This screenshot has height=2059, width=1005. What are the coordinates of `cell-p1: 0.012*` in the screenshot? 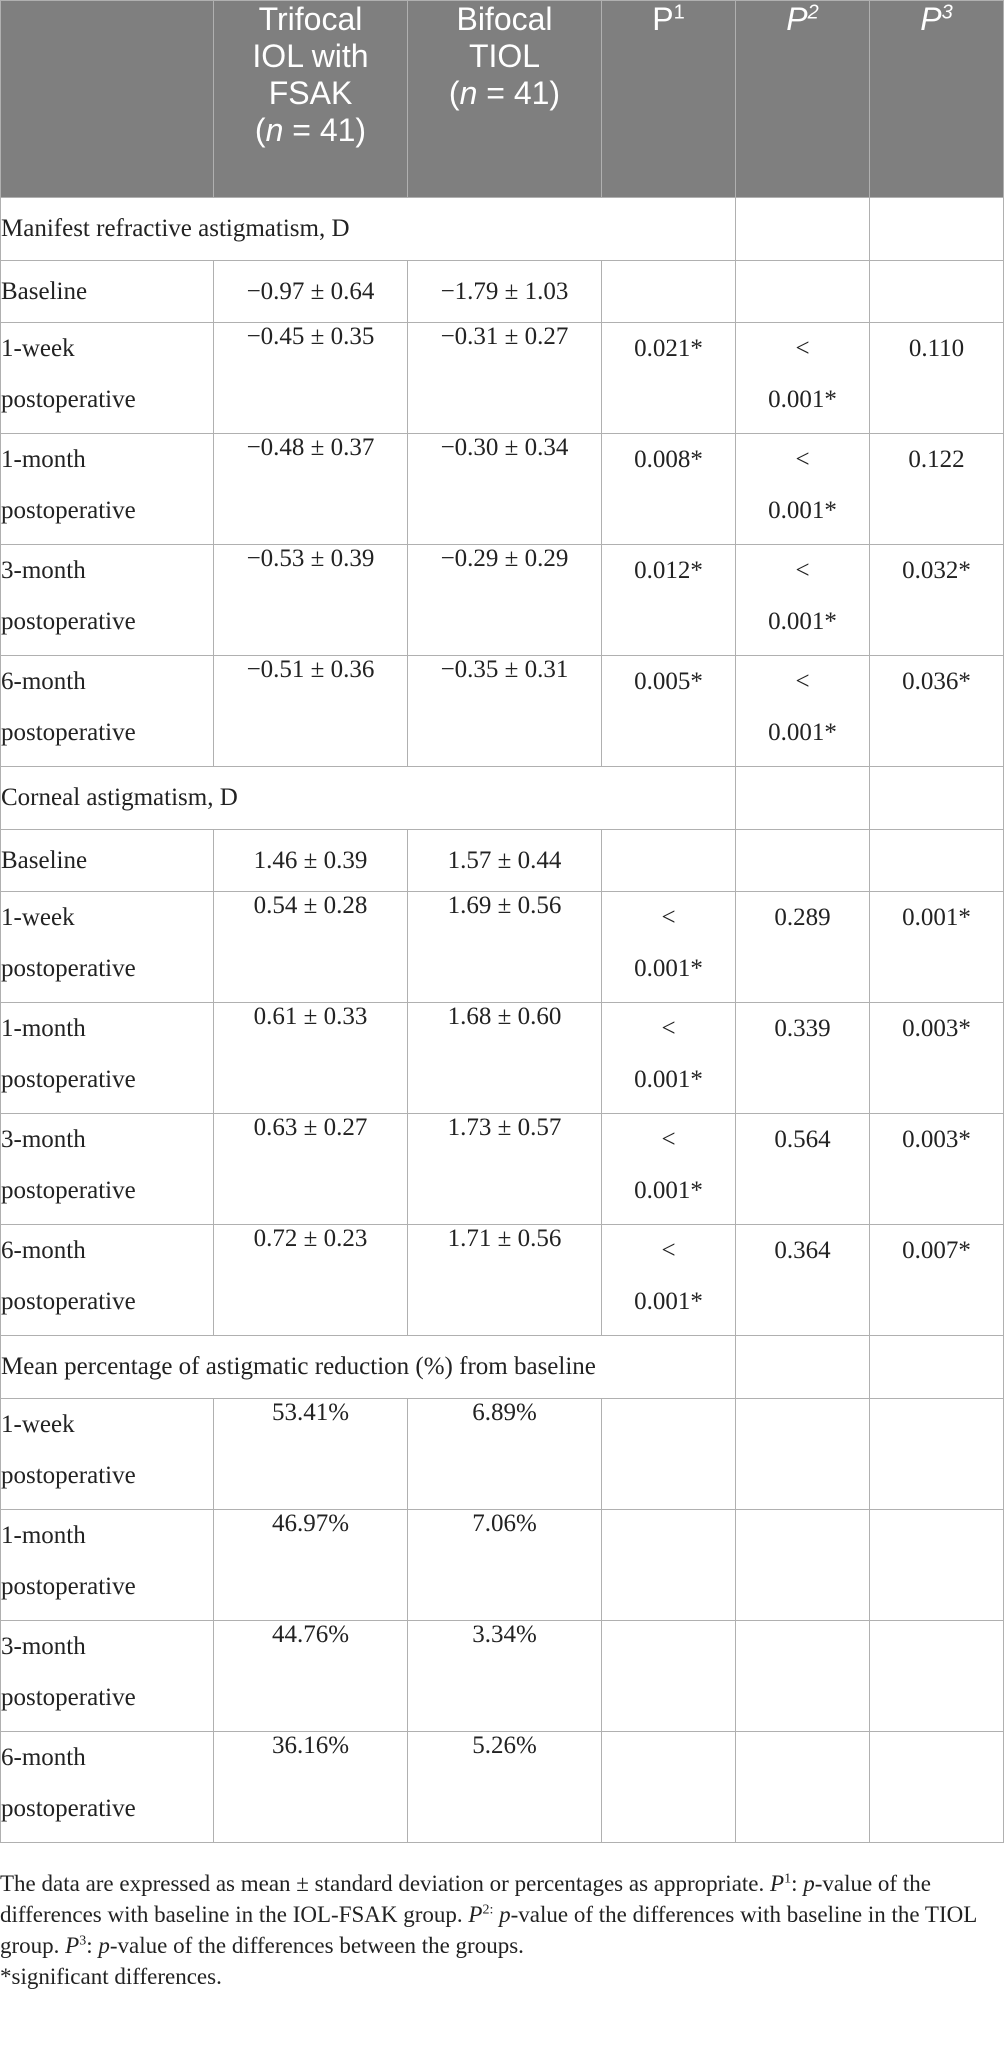 It's located at (668, 600).